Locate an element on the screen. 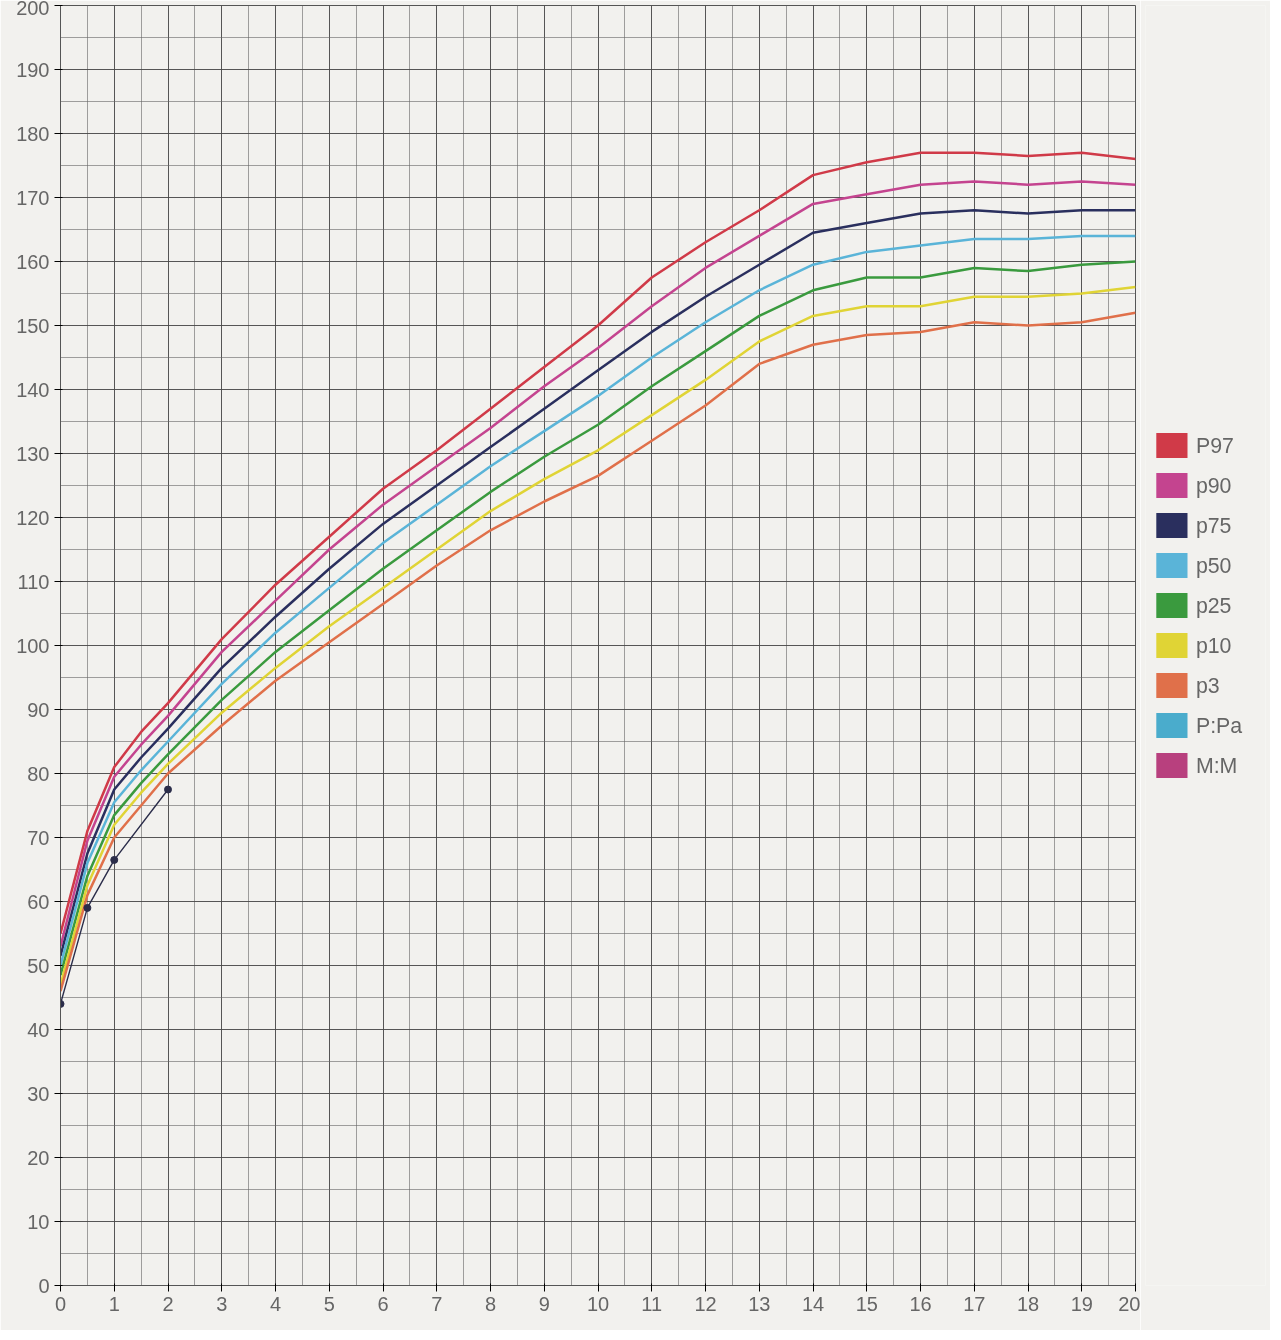  x-tick-label: 8 is located at coordinates (490, 1303).